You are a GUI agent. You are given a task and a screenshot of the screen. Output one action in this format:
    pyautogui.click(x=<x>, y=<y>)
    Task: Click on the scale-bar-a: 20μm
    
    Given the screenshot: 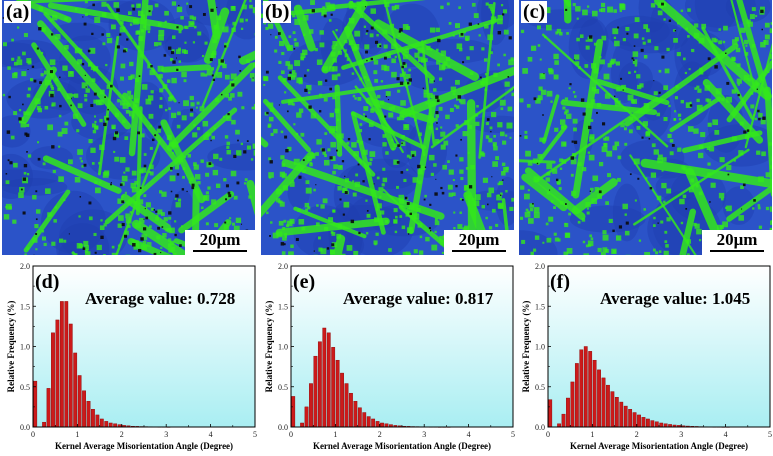 What is the action you would take?
    pyautogui.click(x=220, y=242)
    